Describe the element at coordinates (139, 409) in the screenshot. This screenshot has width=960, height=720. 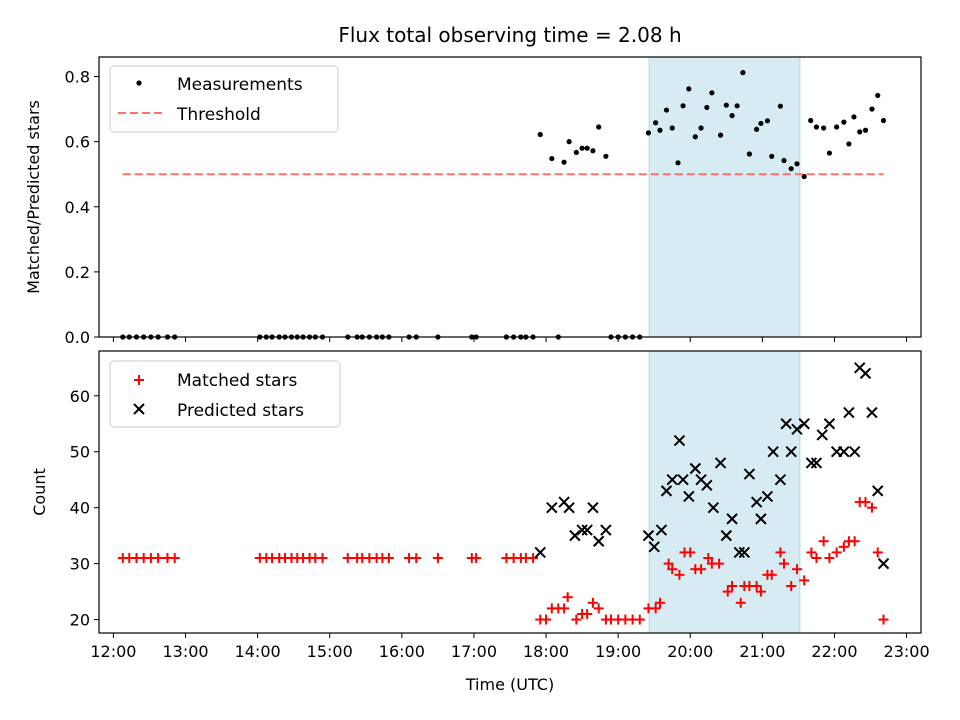
I see `legend-x-marker-icon` at that location.